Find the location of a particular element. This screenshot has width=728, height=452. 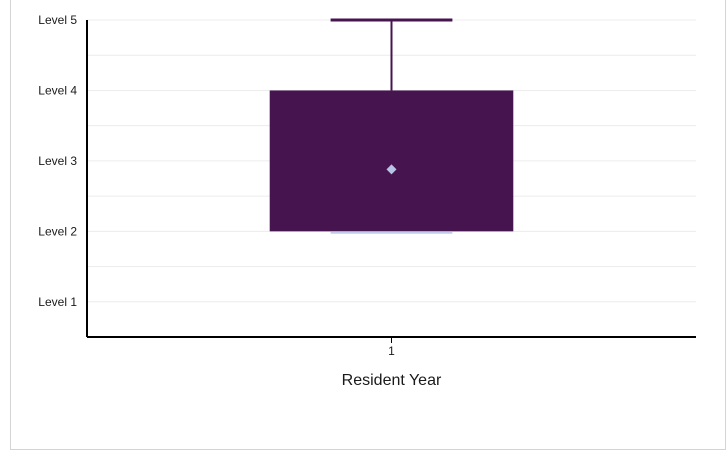

y-tick-label: Level 5 is located at coordinates (57, 20).